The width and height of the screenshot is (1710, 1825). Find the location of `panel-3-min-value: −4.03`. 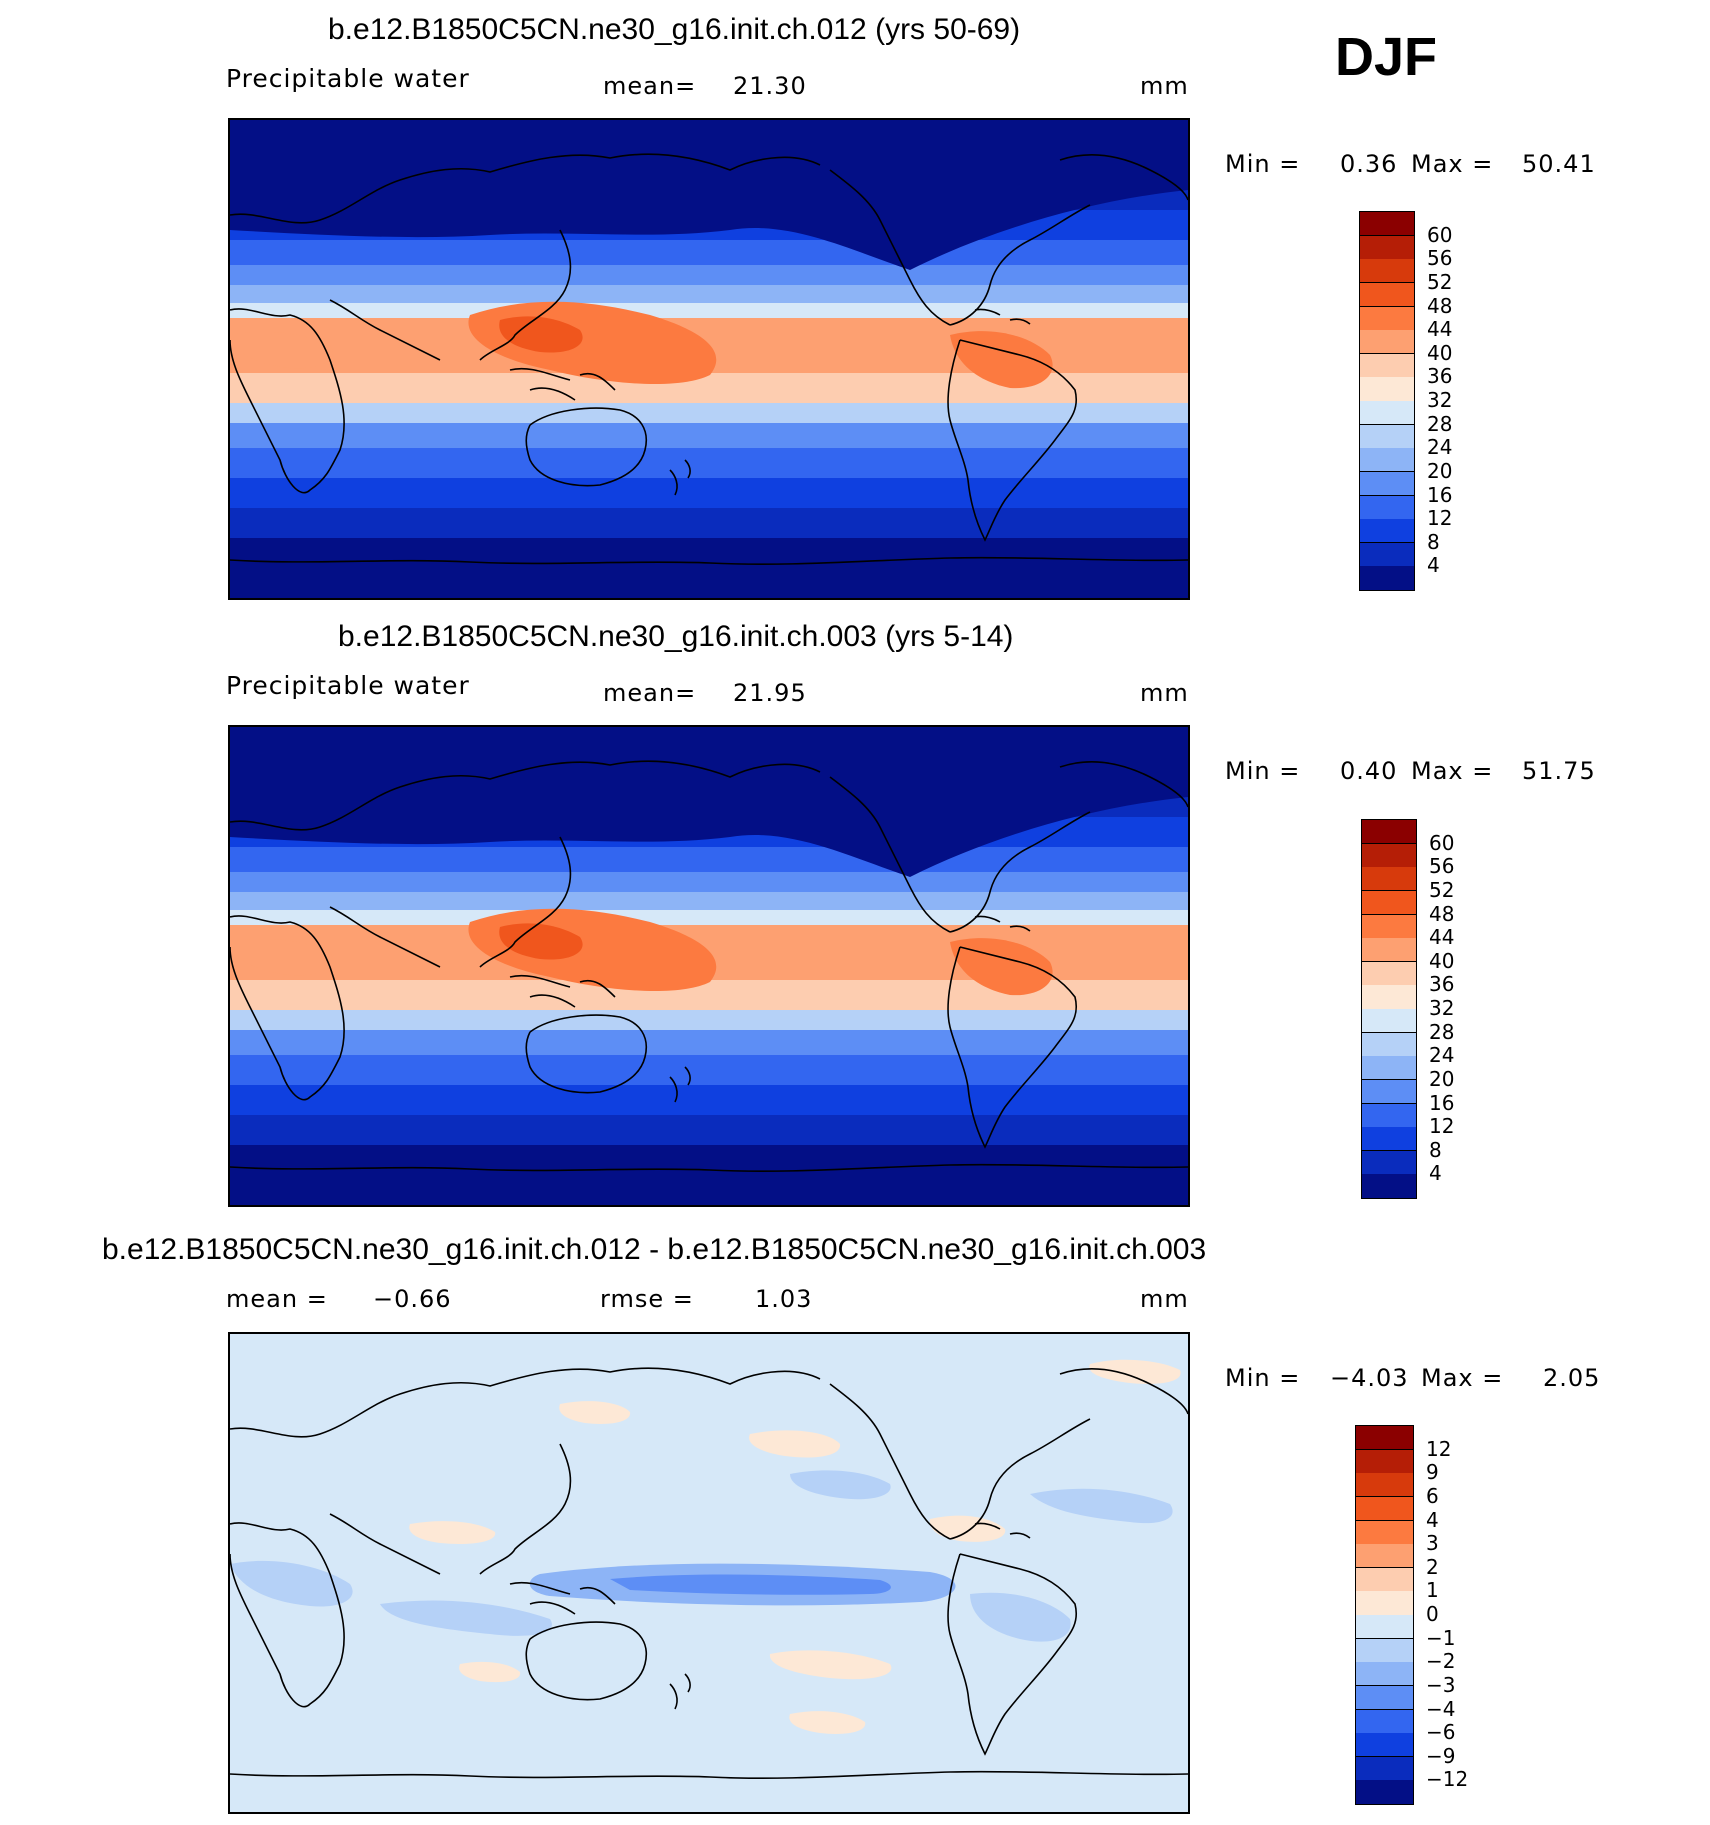

panel-3-min-value: −4.03 is located at coordinates (1369, 1378).